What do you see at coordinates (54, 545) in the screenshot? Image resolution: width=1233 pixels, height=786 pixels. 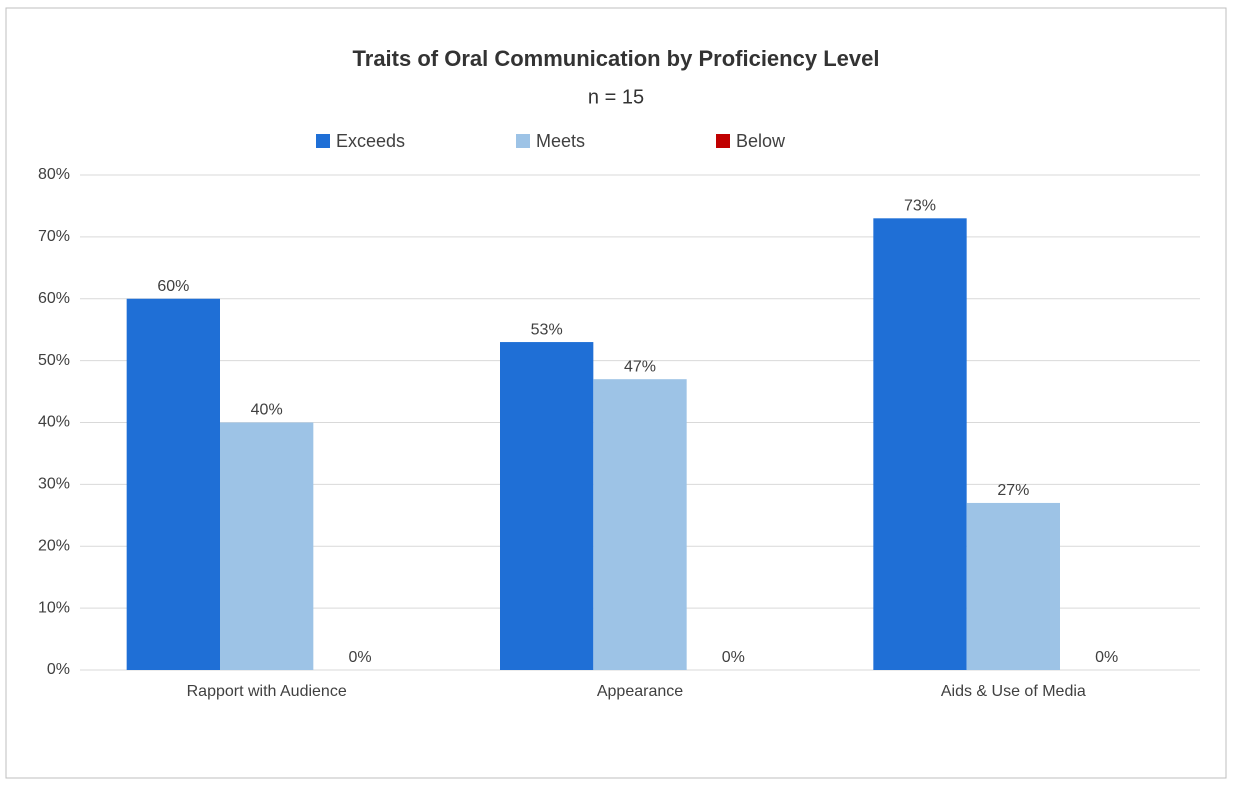 I see `y-tick-label: 20%` at bounding box center [54, 545].